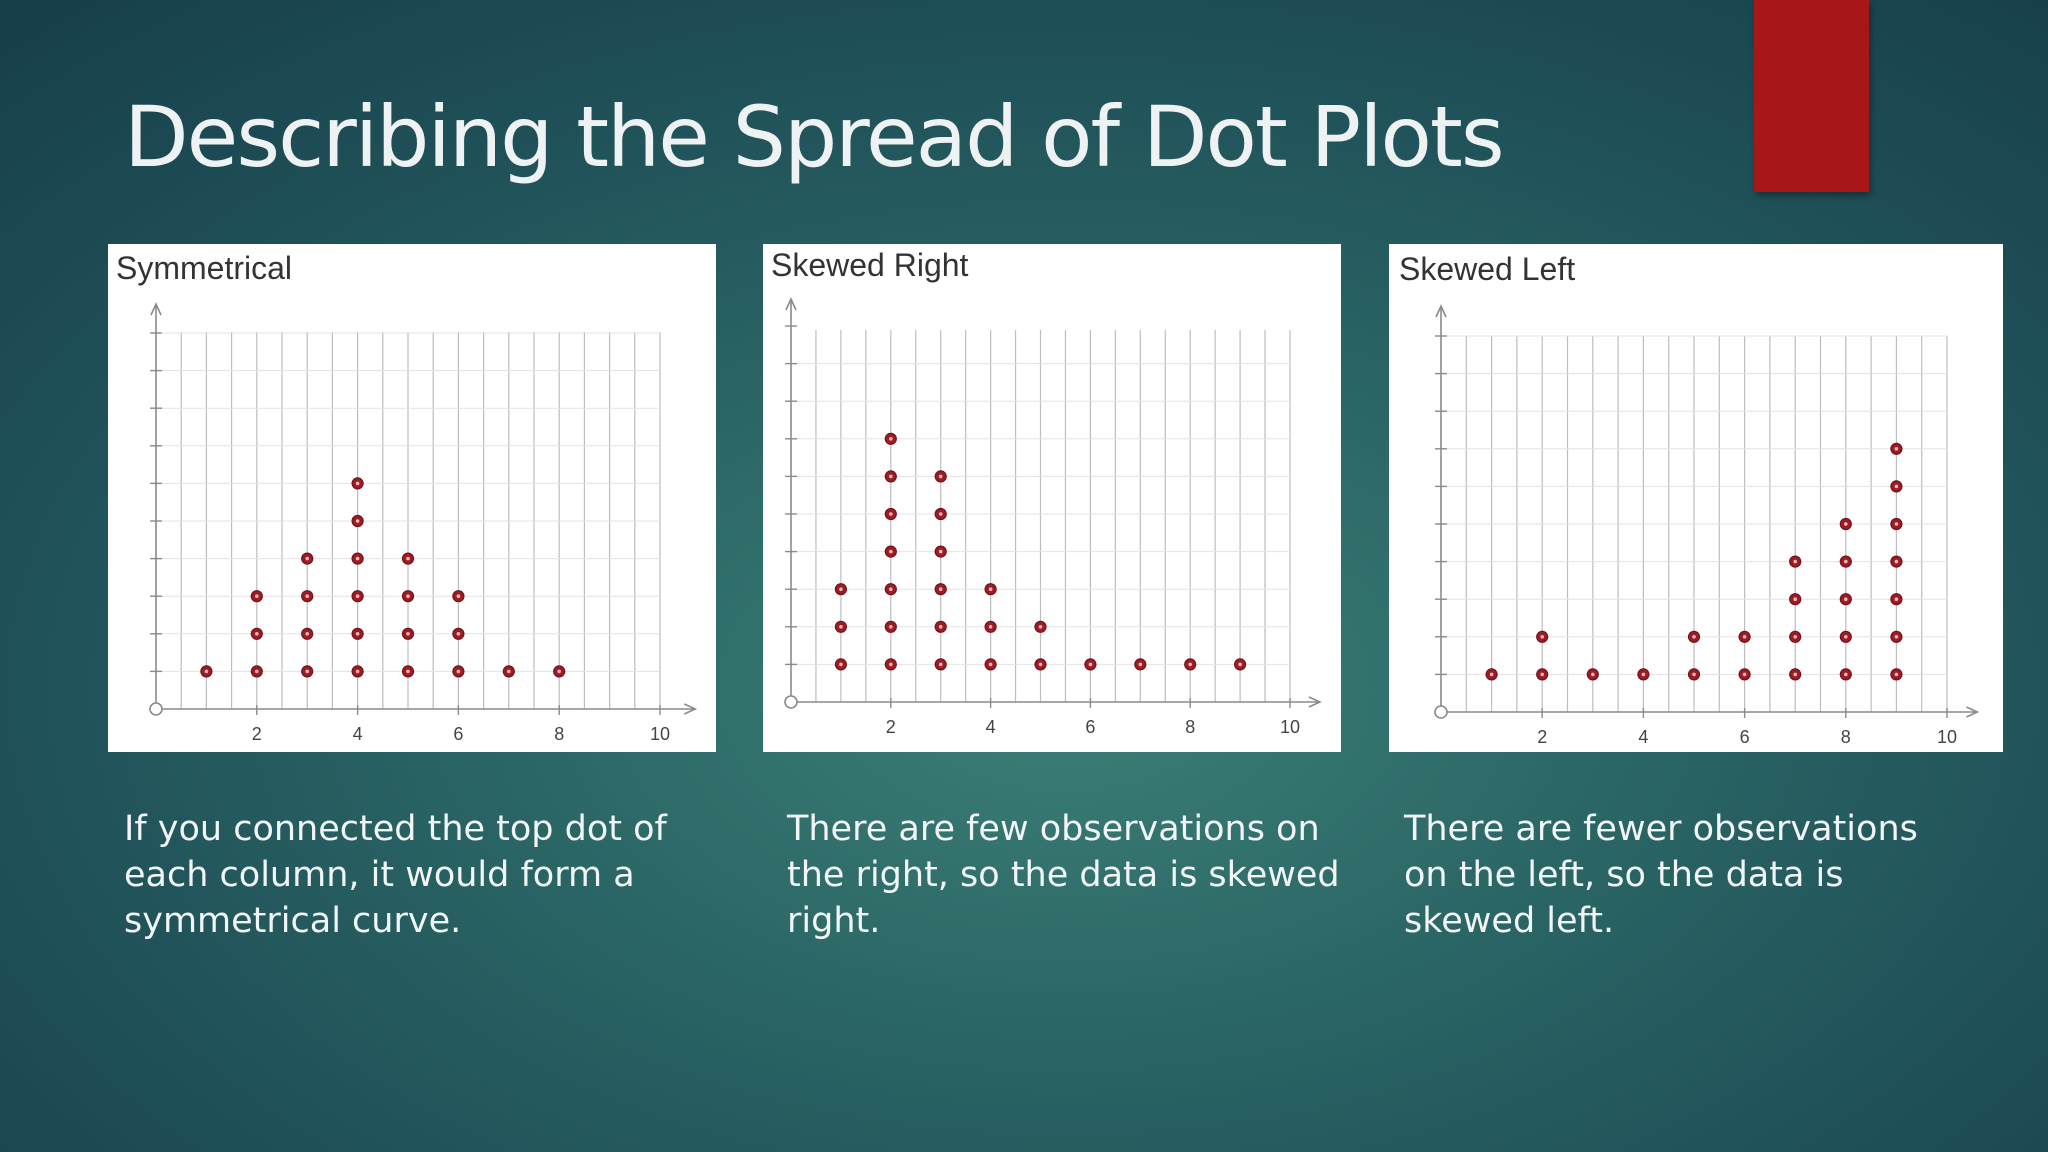  What do you see at coordinates (870, 265) in the screenshot?
I see `chart-title-skewed-right: Skewed Right` at bounding box center [870, 265].